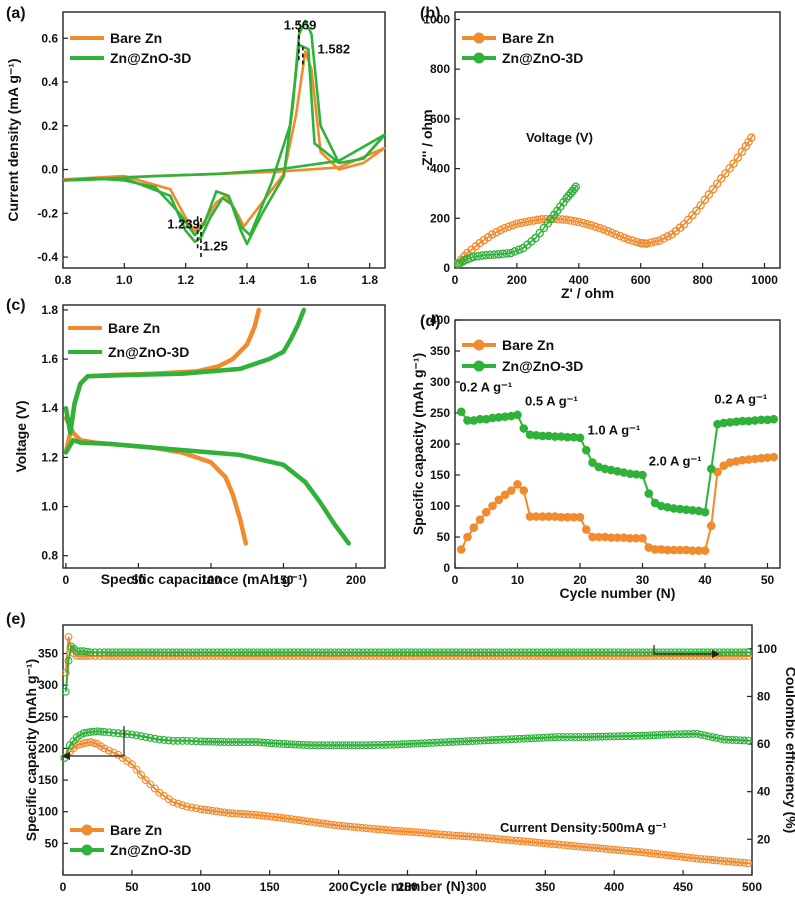 Image resolution: width=795 pixels, height=913 pixels. What do you see at coordinates (551, 401) in the screenshot?
I see `d-rate-label-1: 0.5 A g⁻¹` at bounding box center [551, 401].